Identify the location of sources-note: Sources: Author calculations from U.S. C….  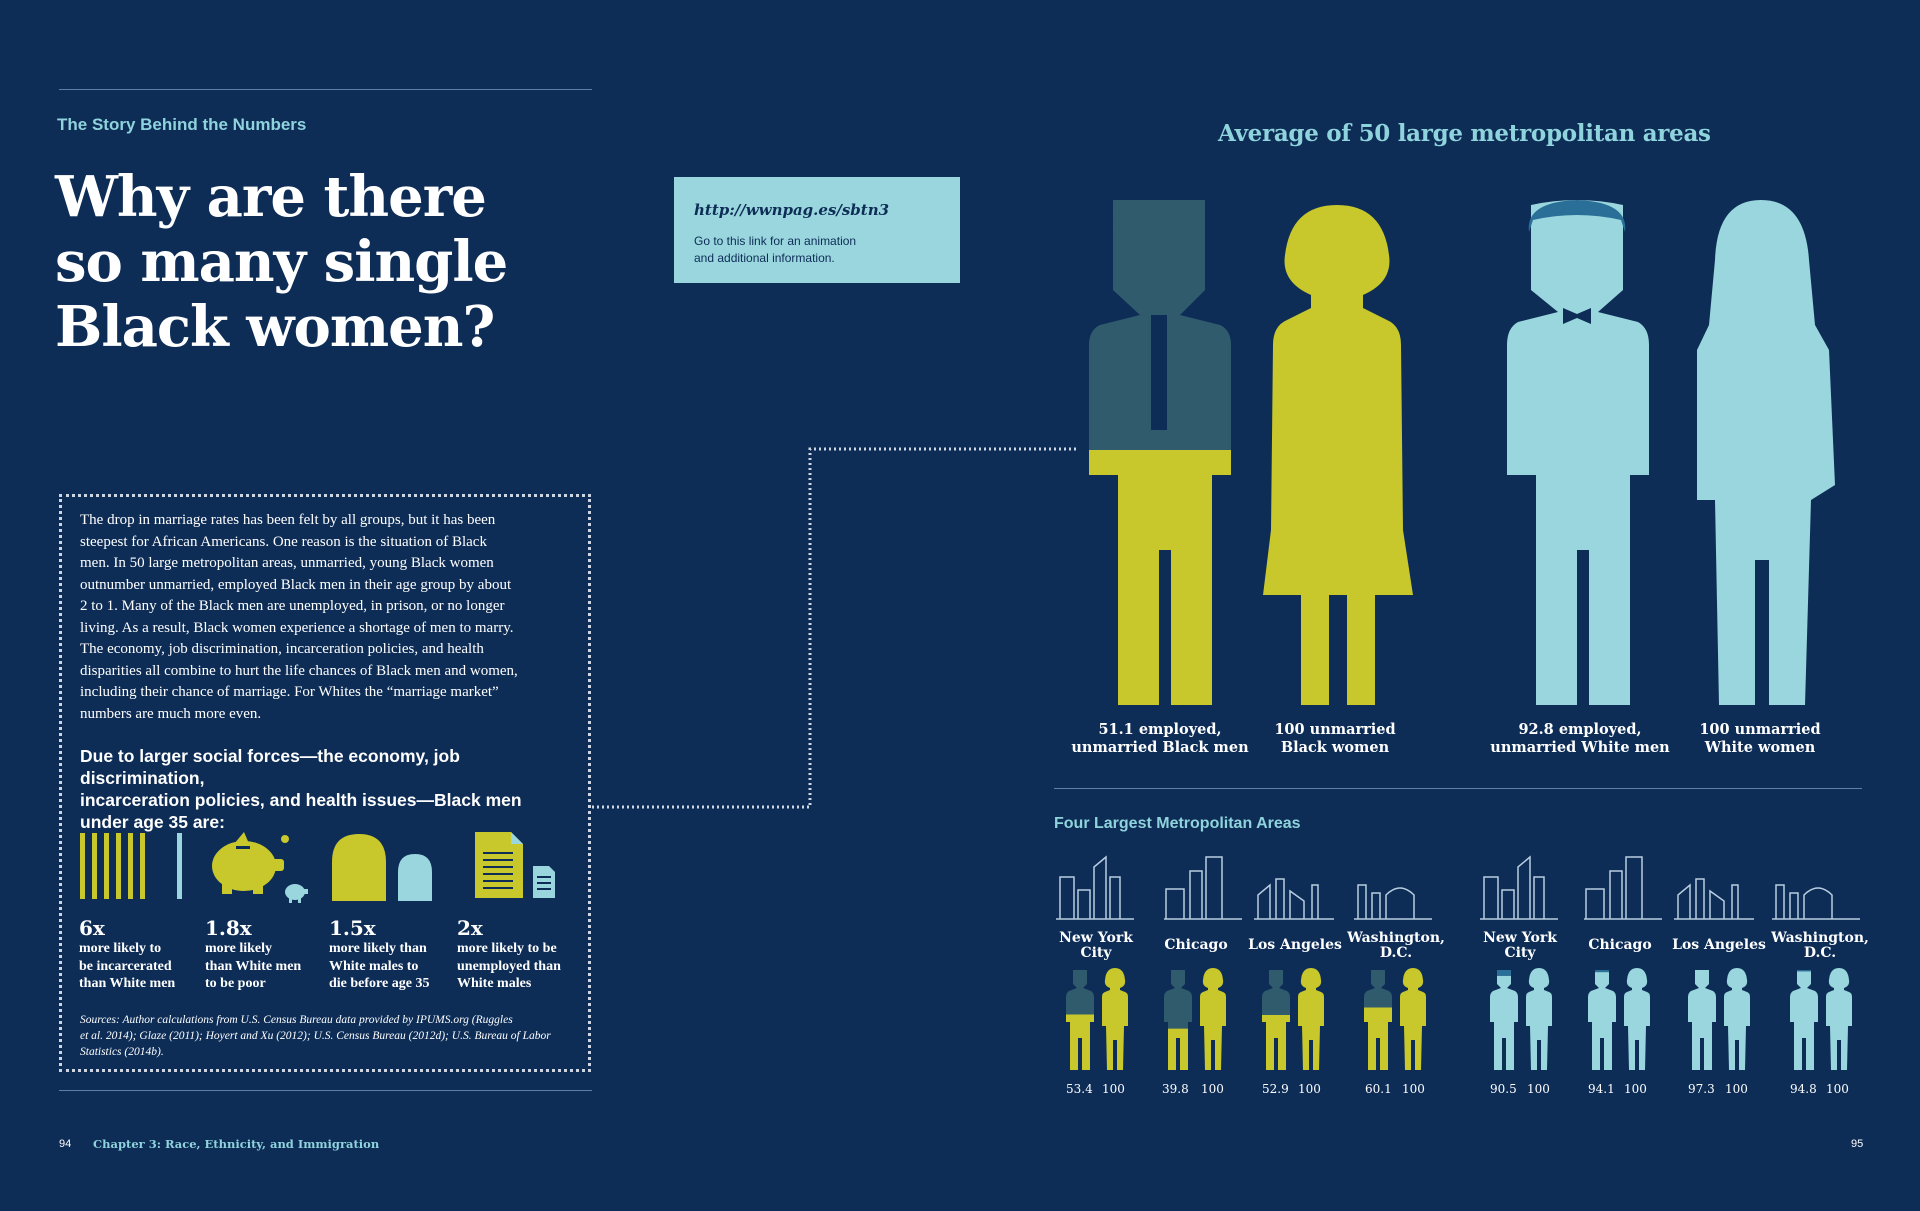
(315, 1036).